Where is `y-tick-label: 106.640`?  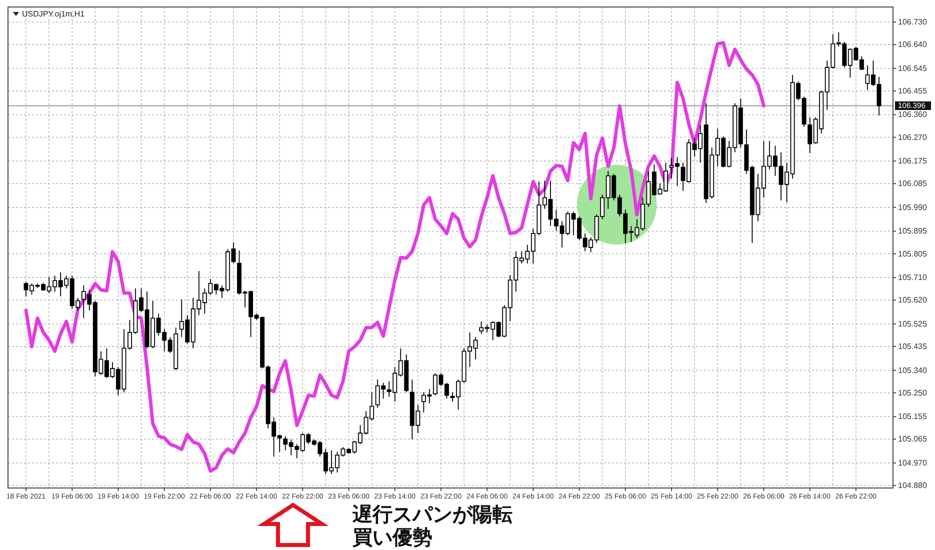
y-tick-label: 106.640 is located at coordinates (913, 45).